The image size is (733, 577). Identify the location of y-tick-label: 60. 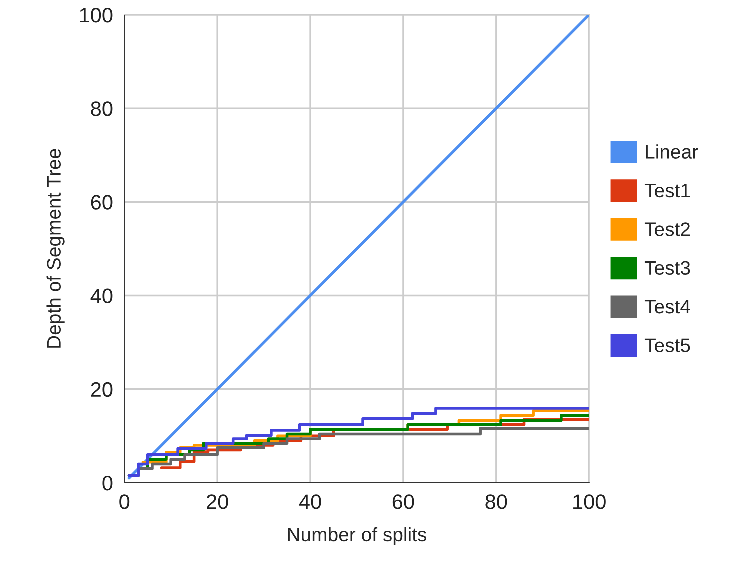
(102, 202).